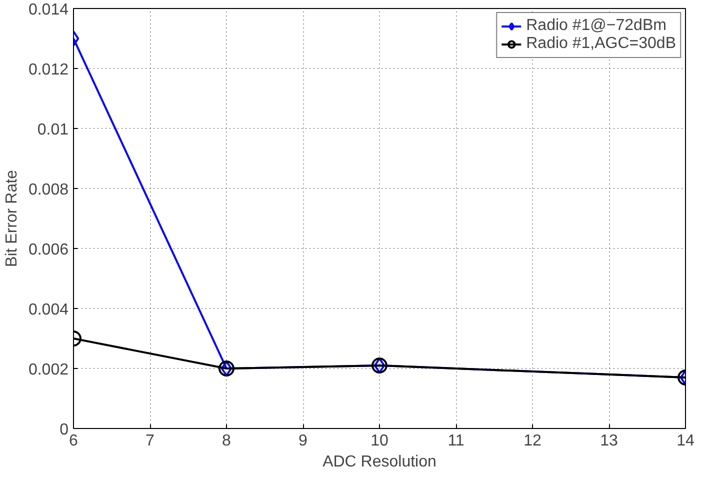  I want to click on y-tick-label: 0.008, so click(48, 190).